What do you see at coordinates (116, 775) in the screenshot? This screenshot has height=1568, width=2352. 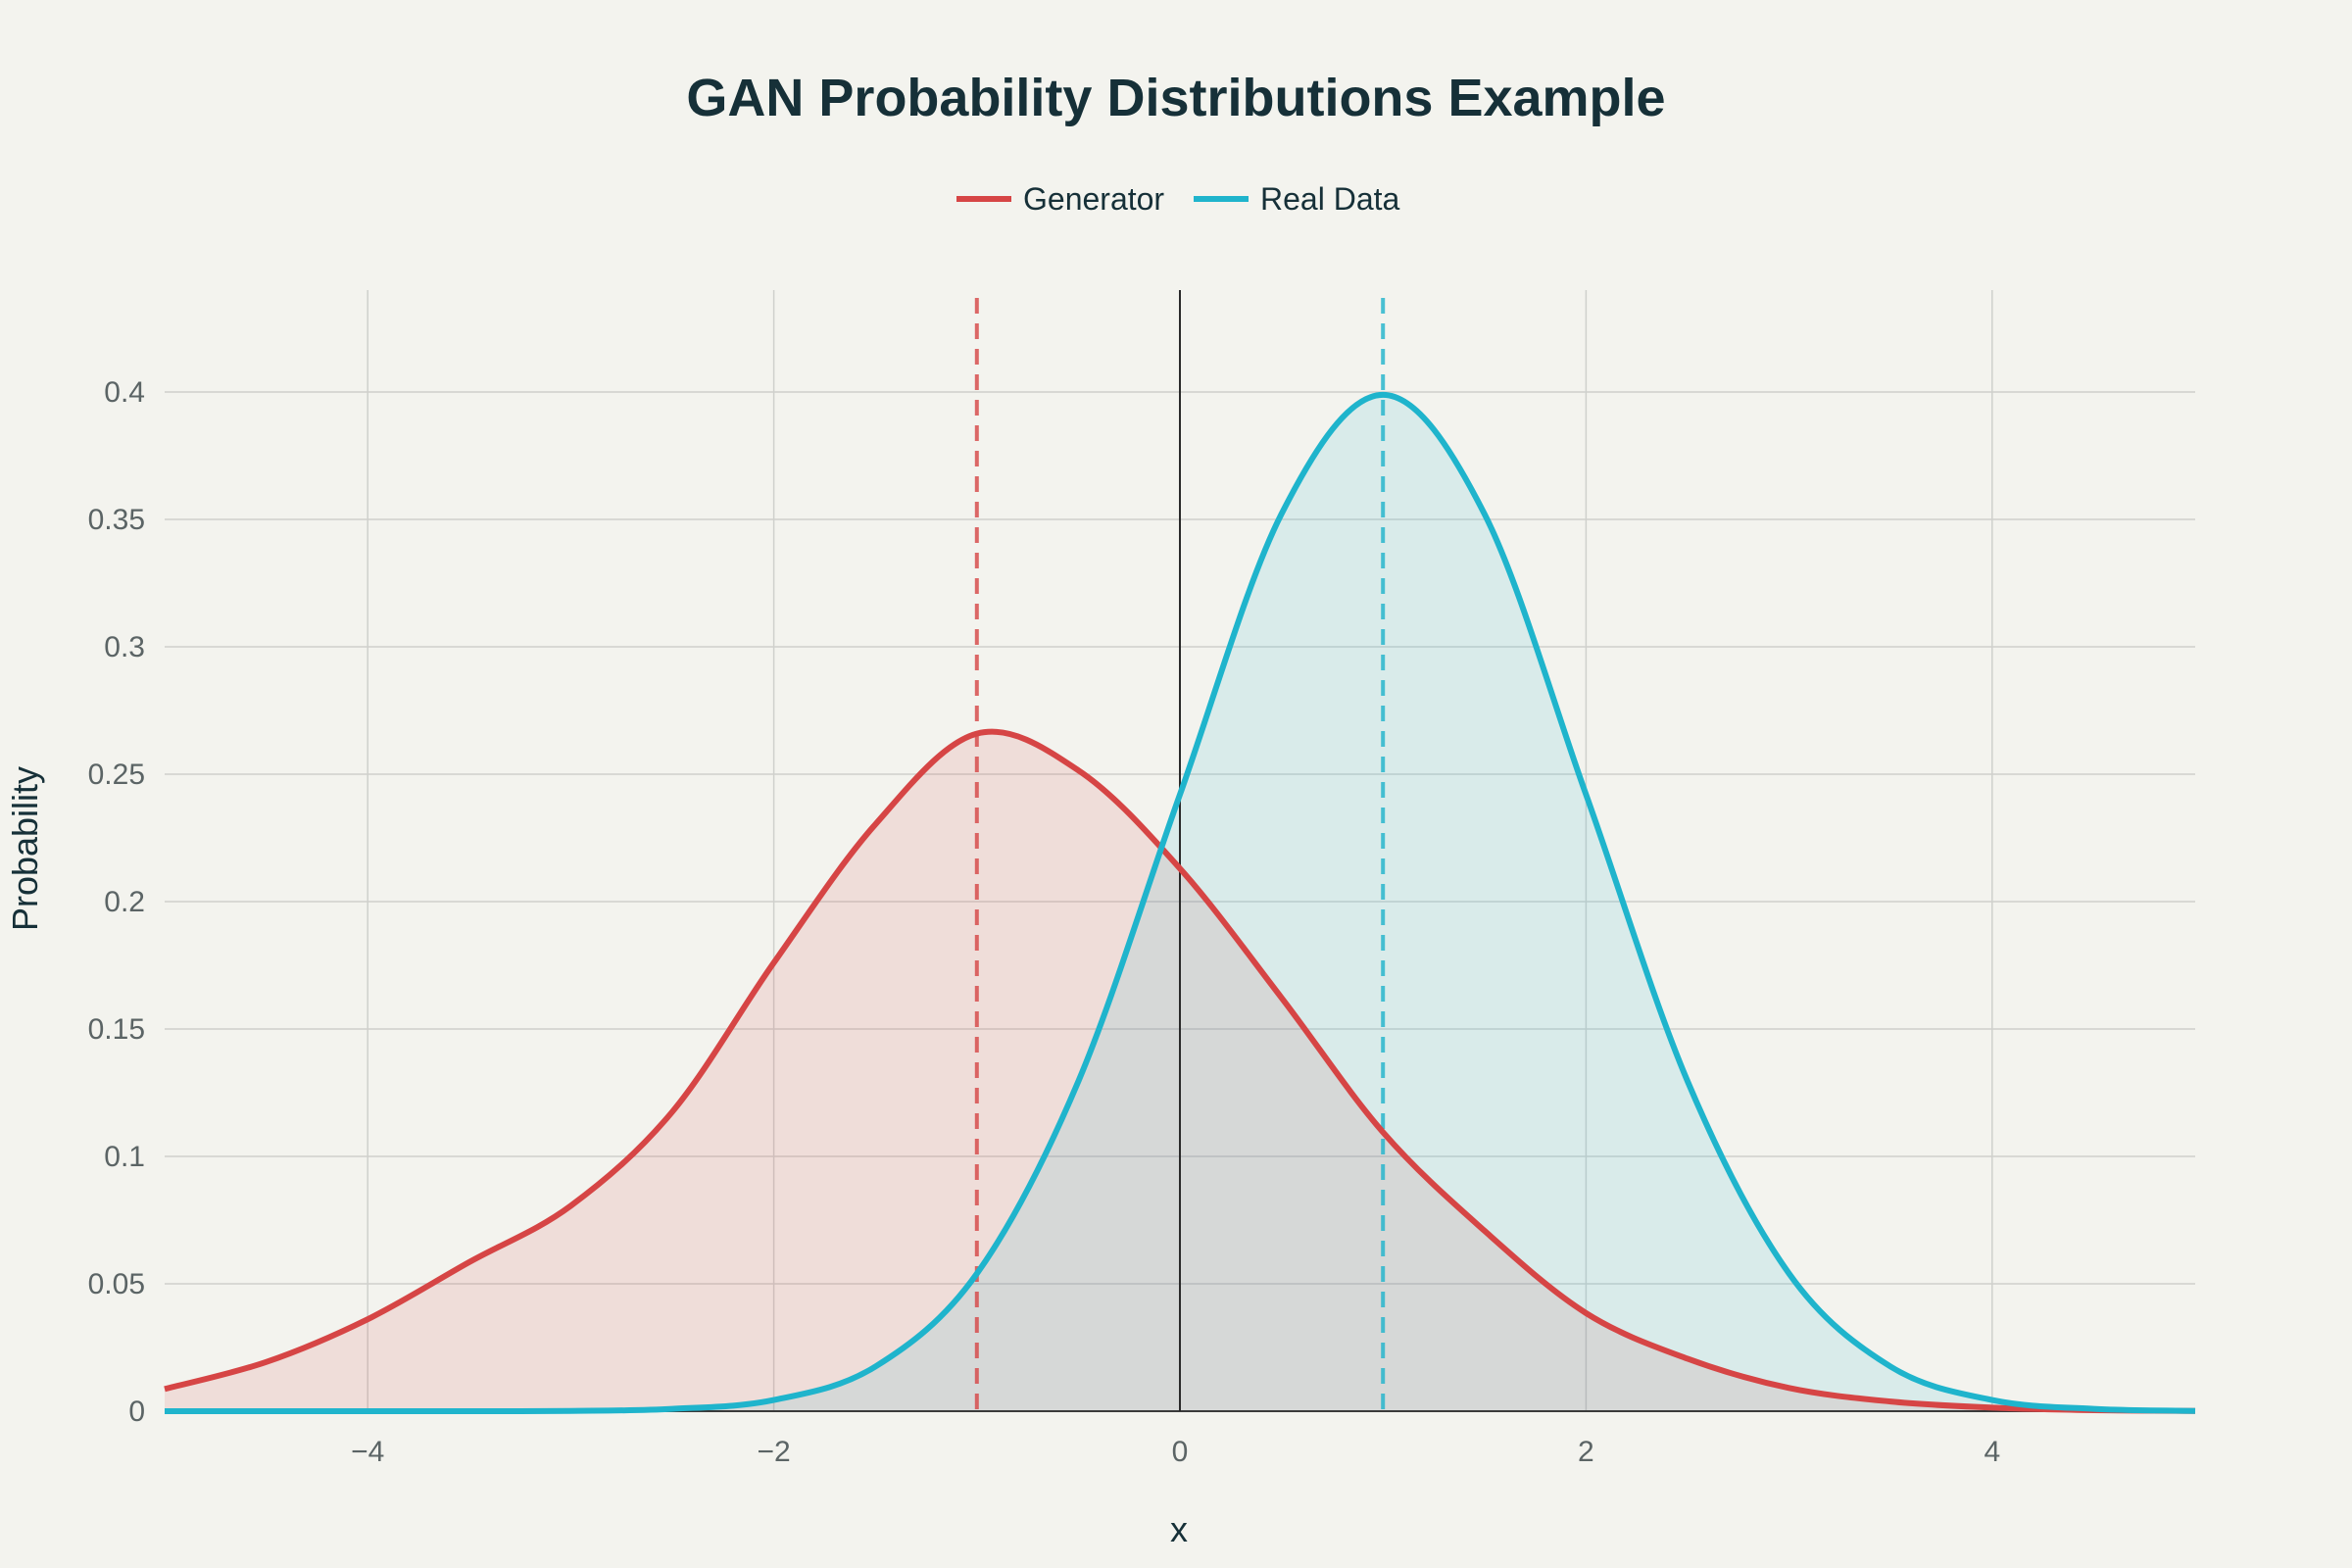 I see `y-tick-label: 0.25` at bounding box center [116, 775].